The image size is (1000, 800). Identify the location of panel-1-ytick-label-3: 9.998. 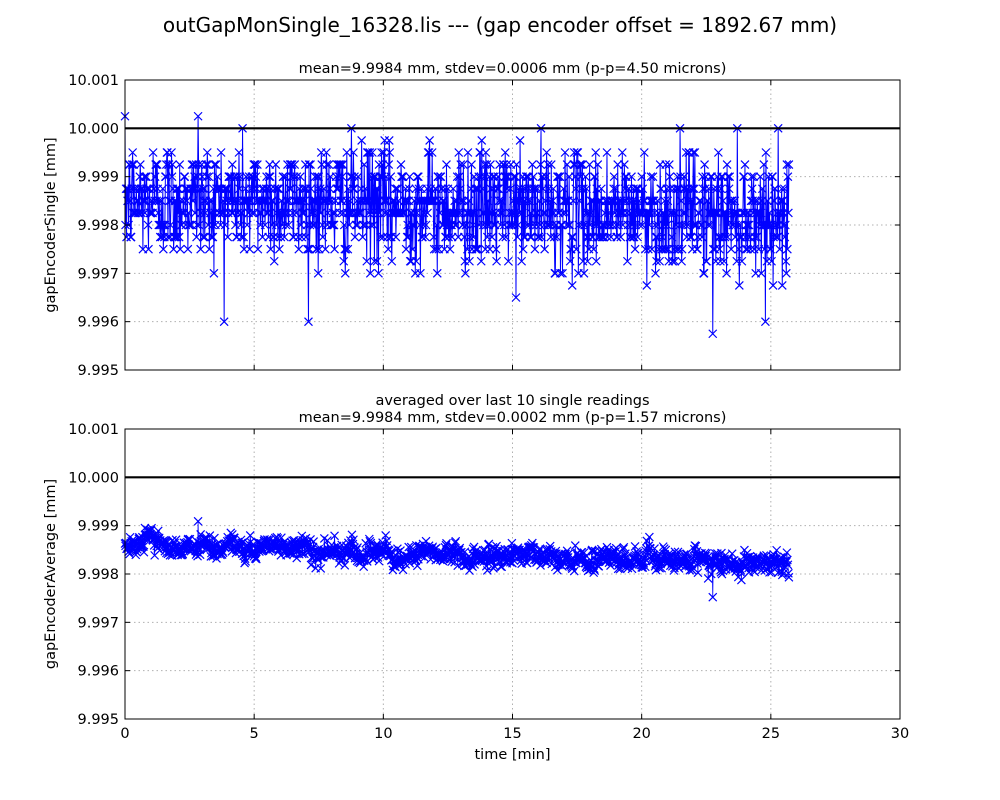
(98, 575).